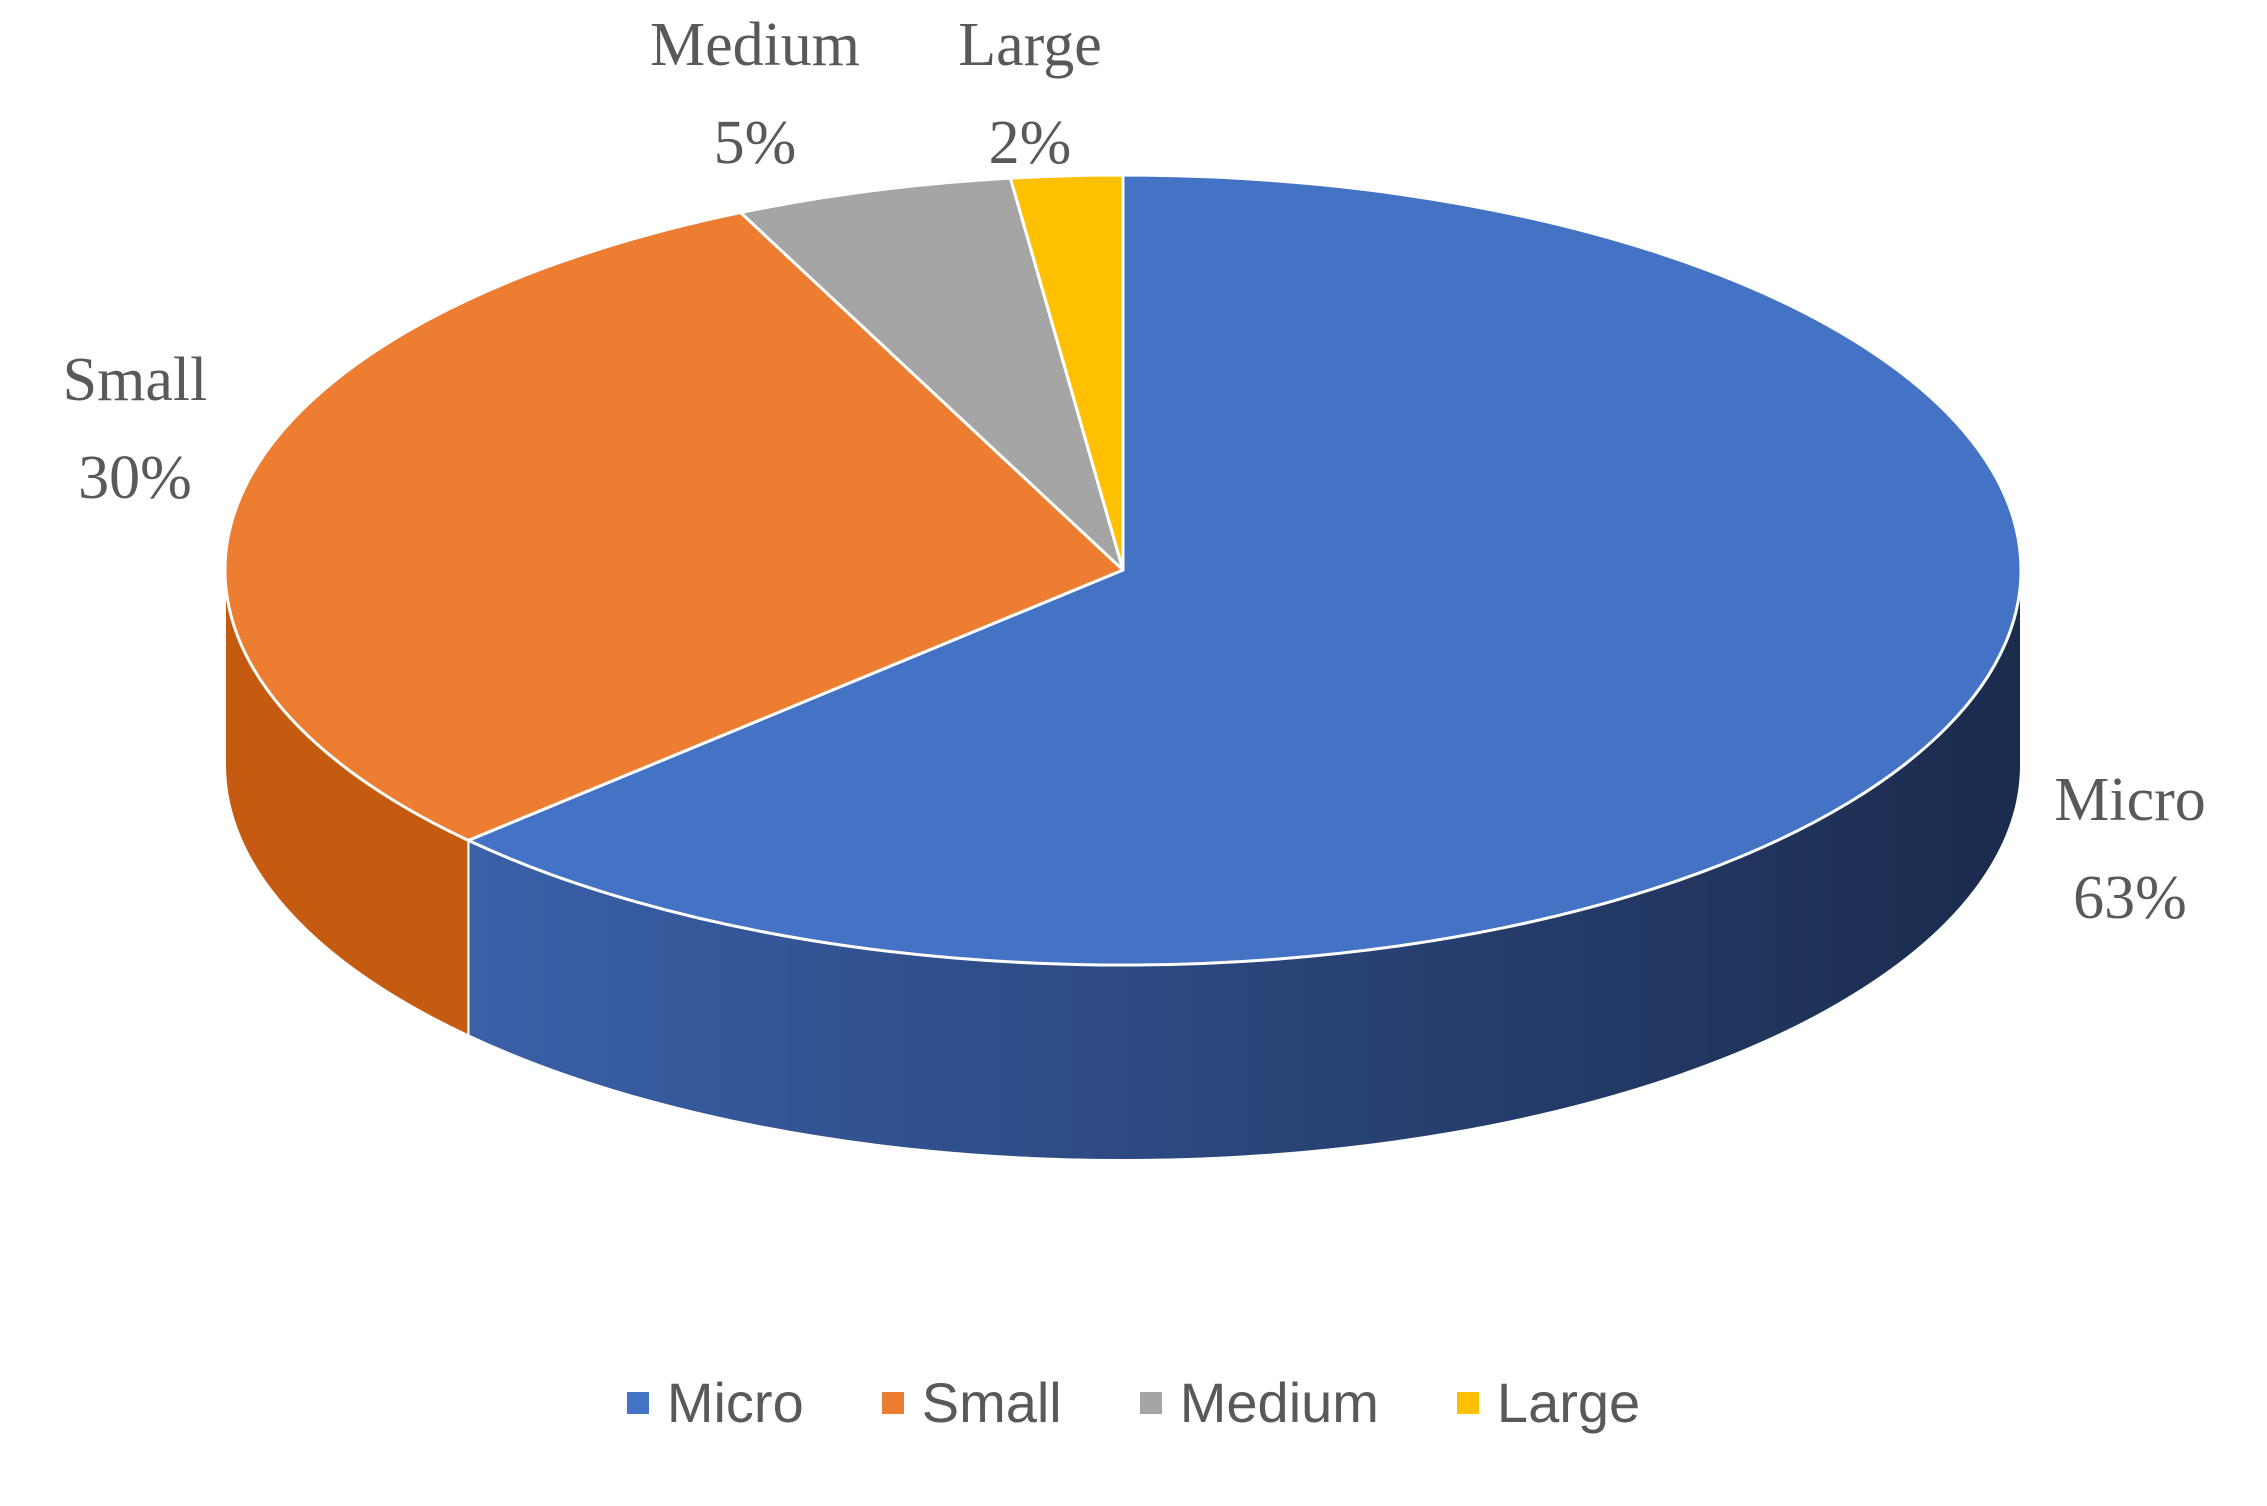 This screenshot has height=1506, width=2267. I want to click on data-label-small: Small 30%, so click(135, 429).